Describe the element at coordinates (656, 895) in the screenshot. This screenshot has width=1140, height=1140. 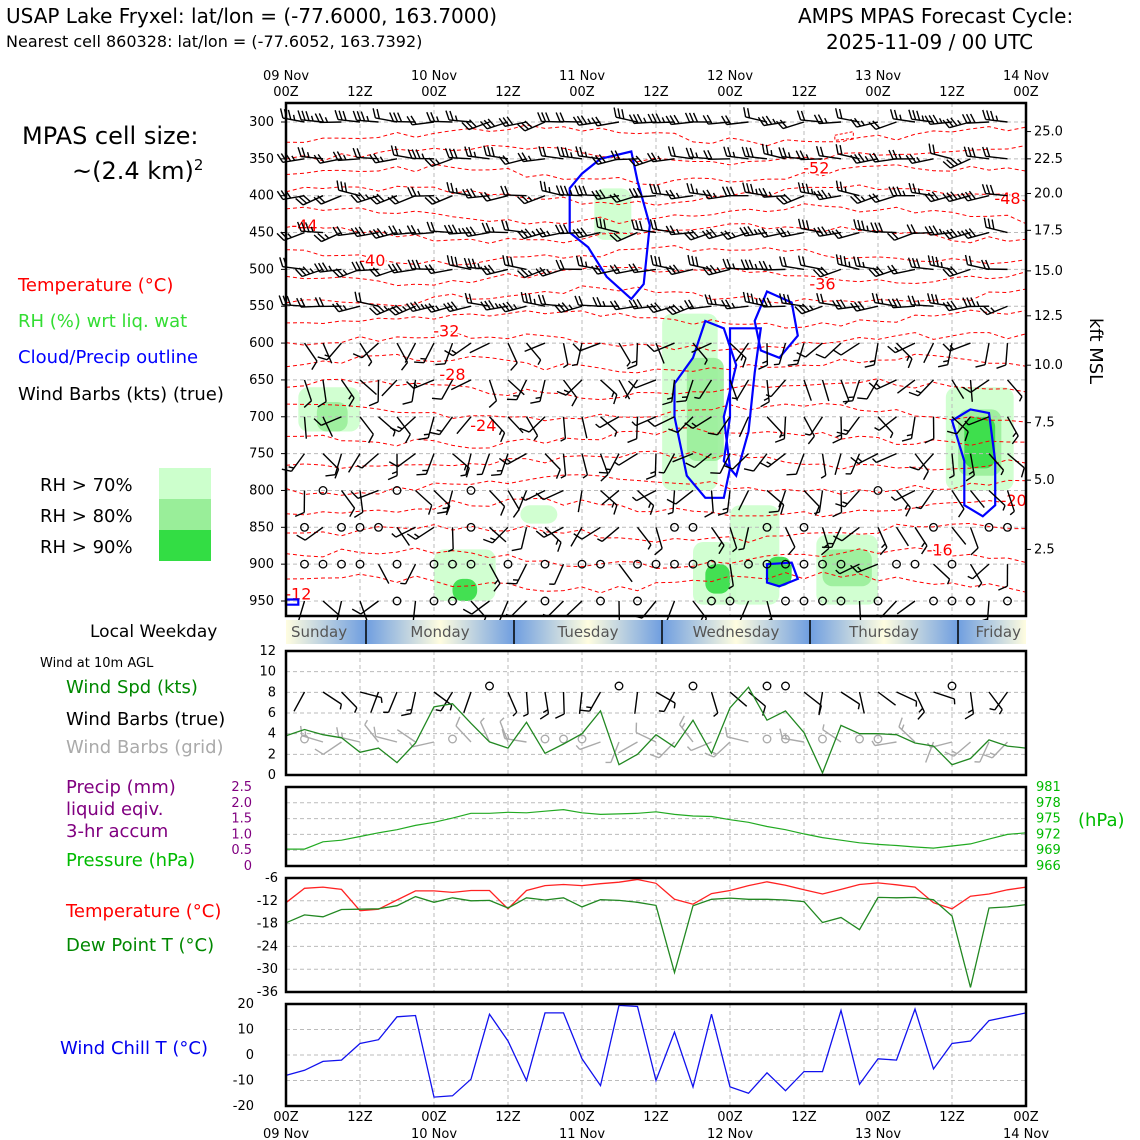
I see `temperature-line` at that location.